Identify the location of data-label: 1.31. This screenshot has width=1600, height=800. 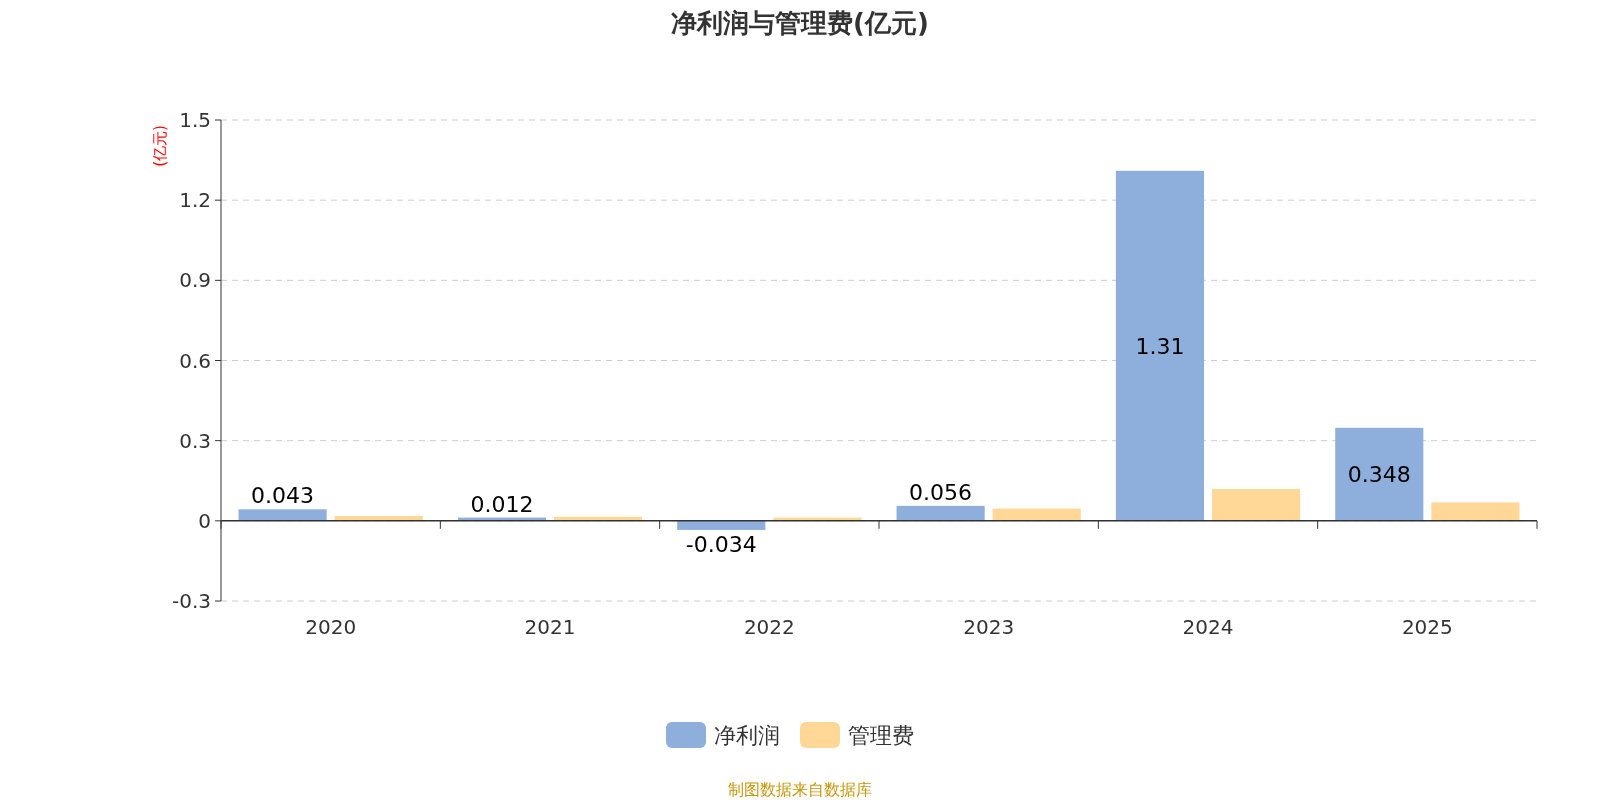
(1160, 346).